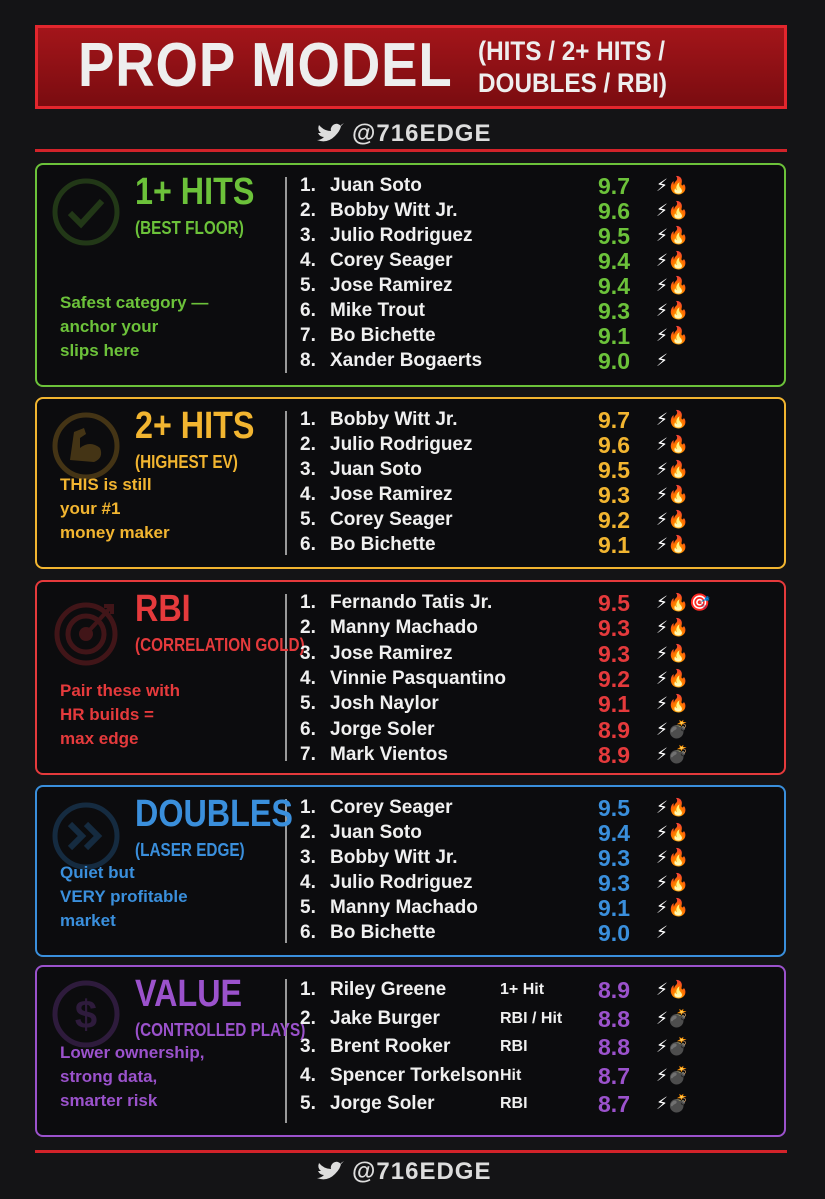 The image size is (825, 1199). Describe the element at coordinates (406, 360) in the screenshot. I see `player-name: Xander Bogaerts` at that location.